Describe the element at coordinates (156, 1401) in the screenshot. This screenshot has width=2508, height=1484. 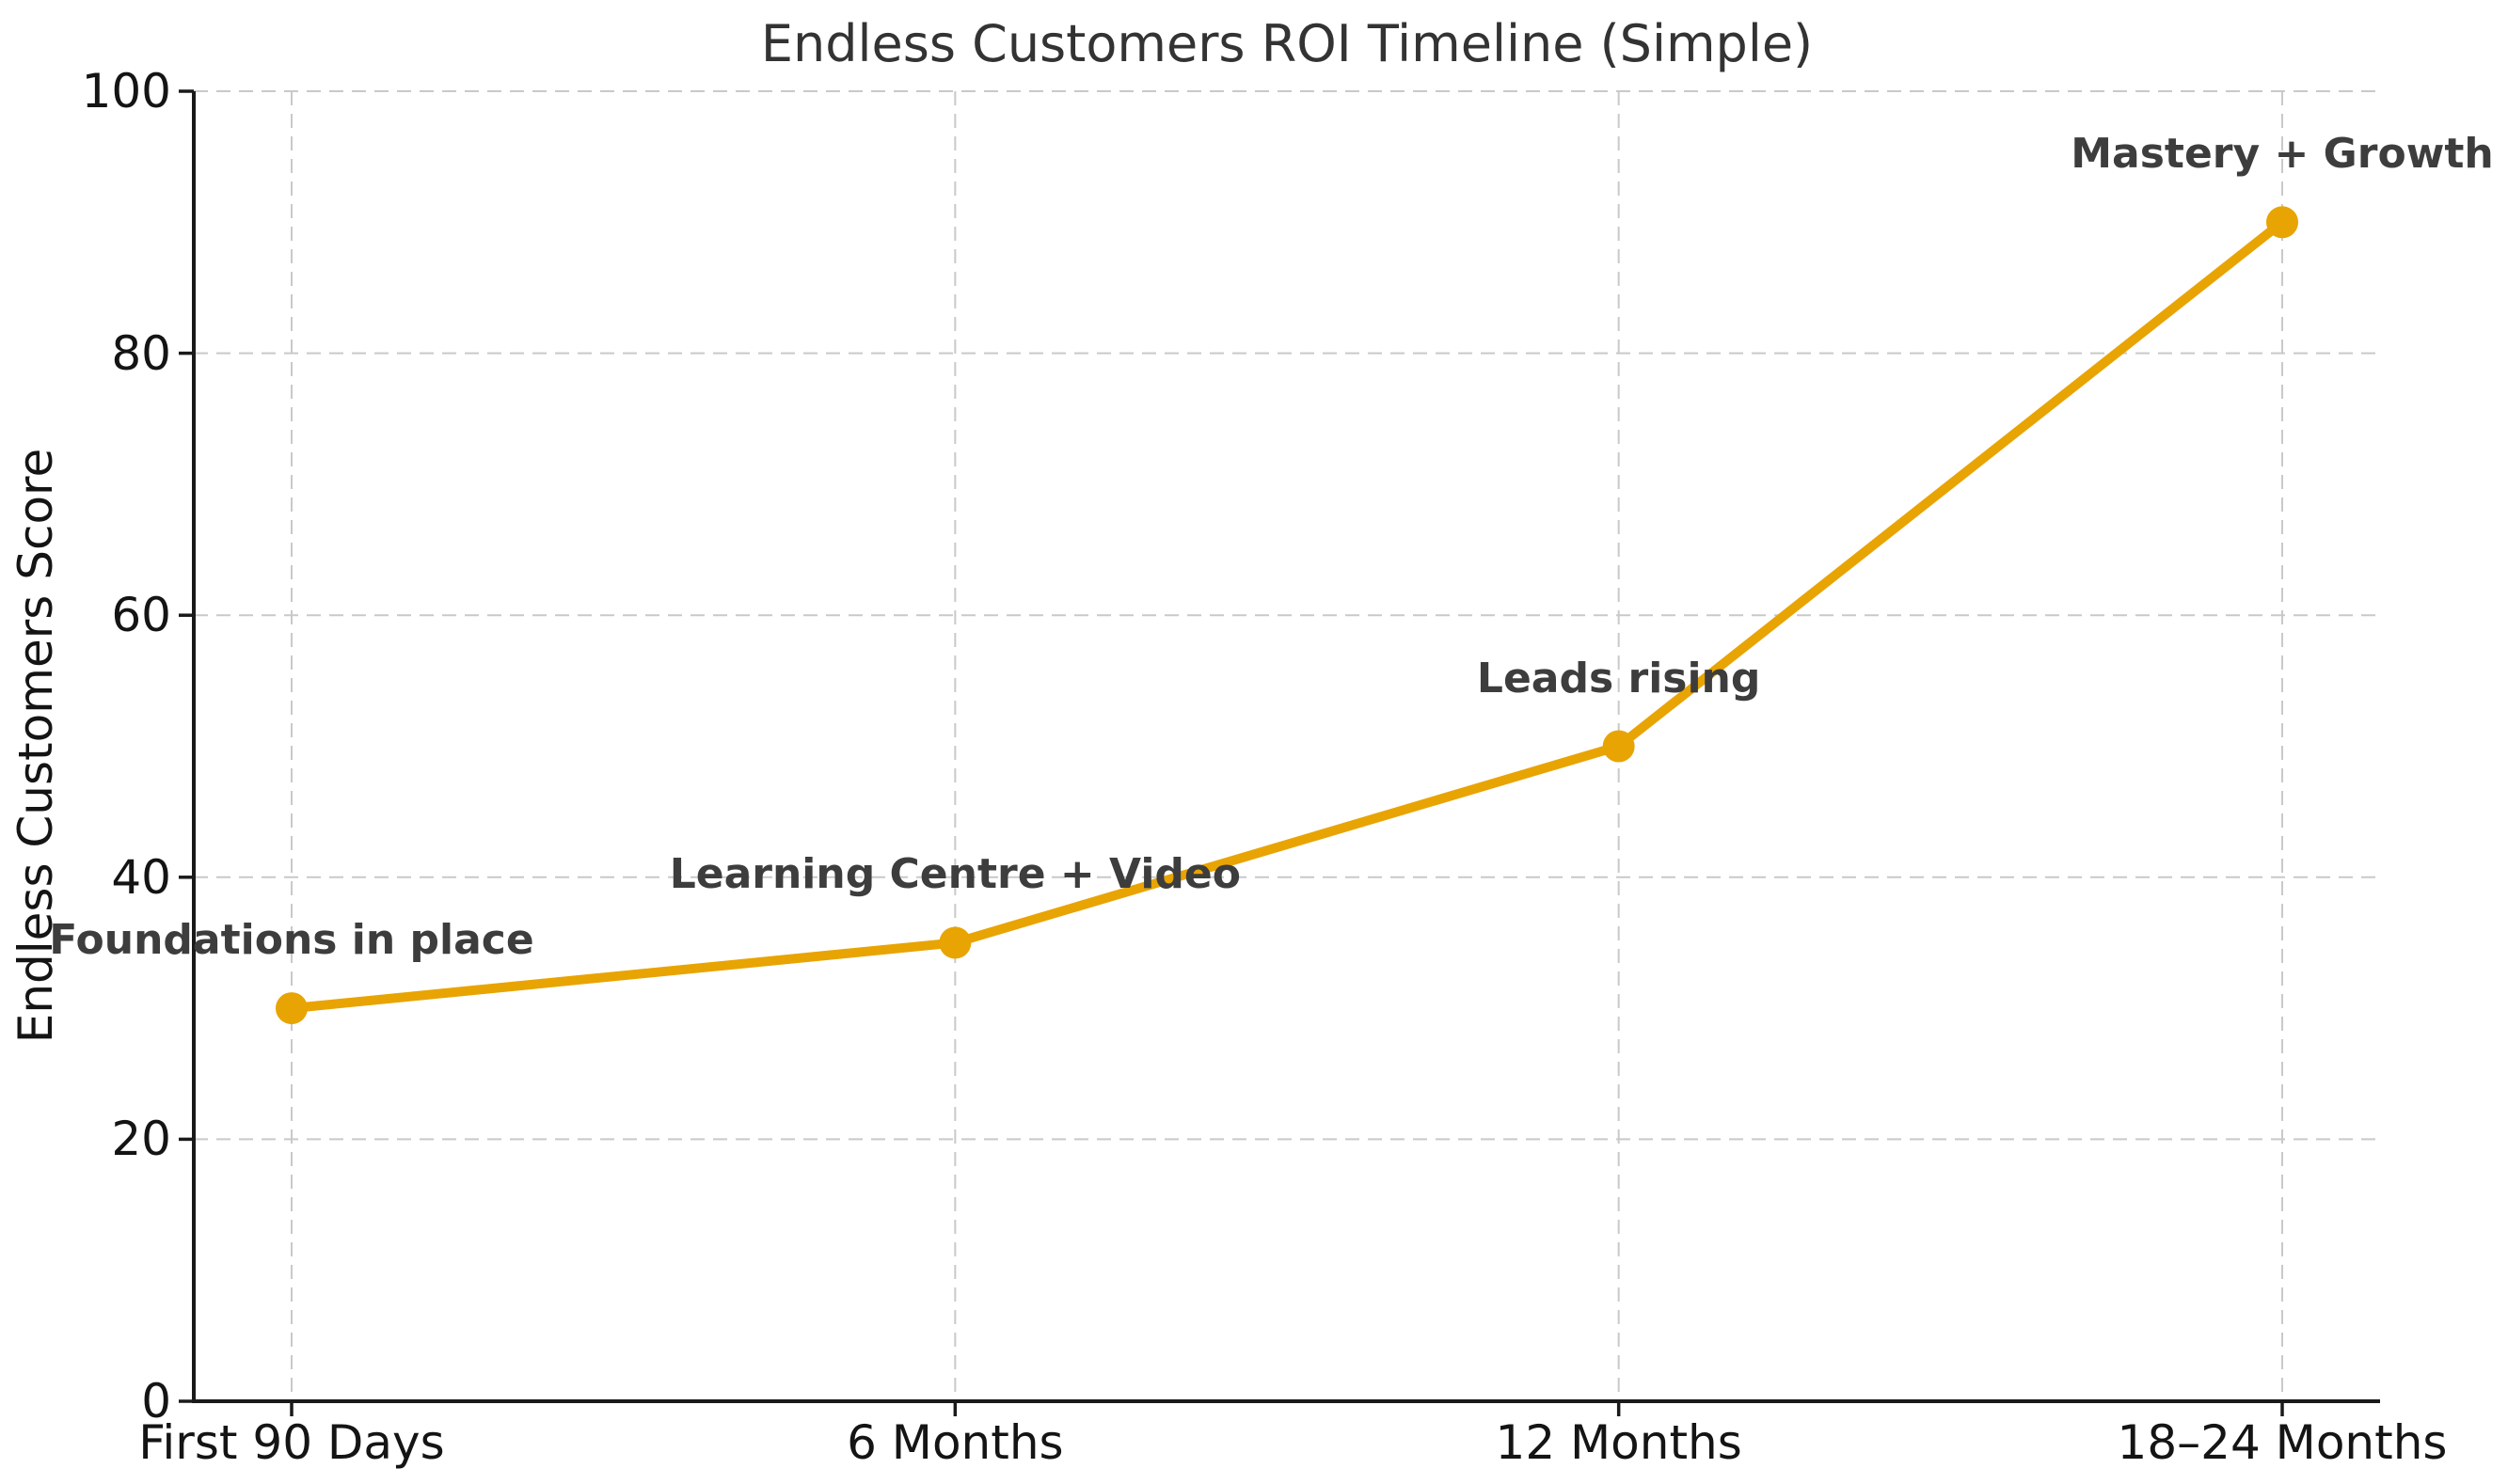
I see `y-tick-label: 0` at that location.